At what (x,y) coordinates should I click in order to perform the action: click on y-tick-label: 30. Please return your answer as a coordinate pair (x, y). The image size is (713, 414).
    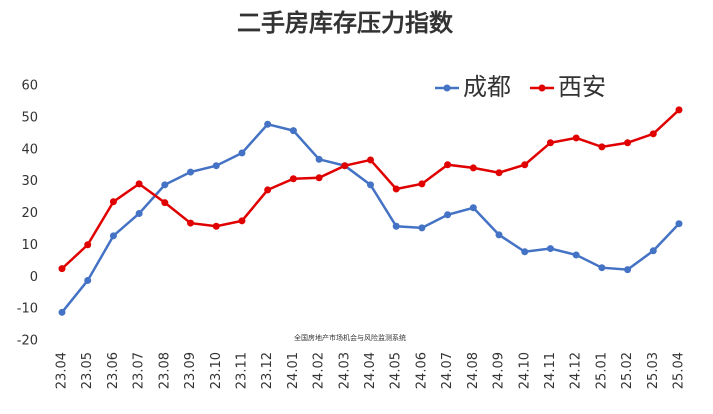
    Looking at the image, I should click on (29, 181).